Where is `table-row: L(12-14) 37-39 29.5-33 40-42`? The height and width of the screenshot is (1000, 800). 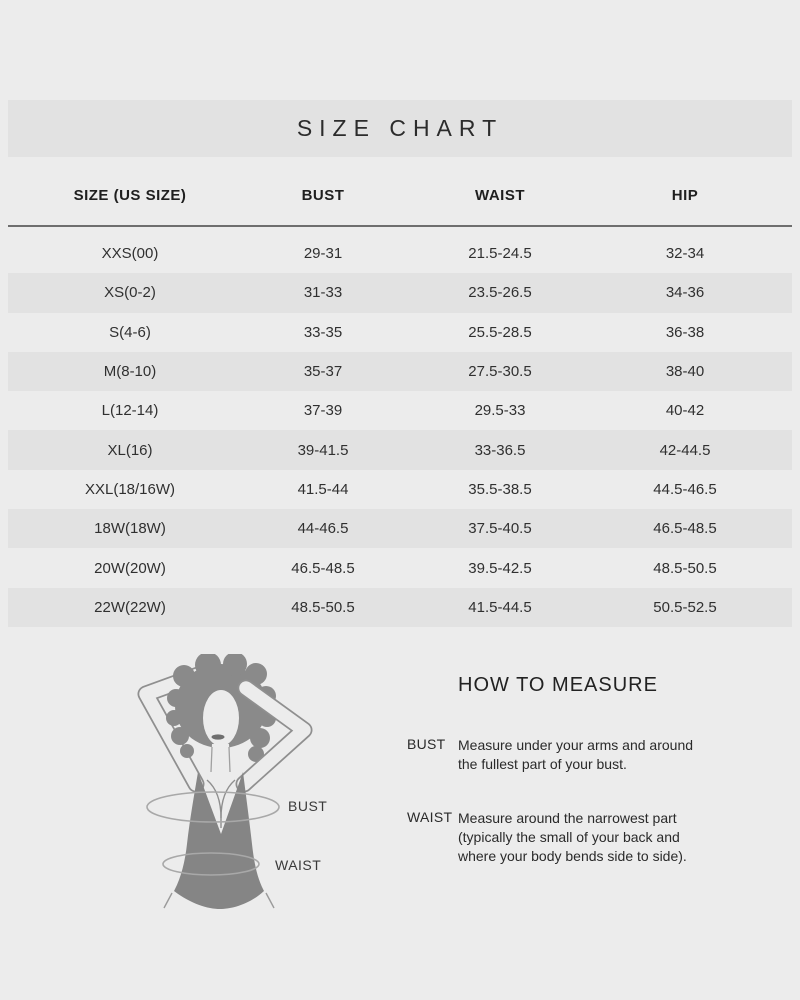 table-row: L(12-14) 37-39 29.5-33 40-42 is located at coordinates (400, 410).